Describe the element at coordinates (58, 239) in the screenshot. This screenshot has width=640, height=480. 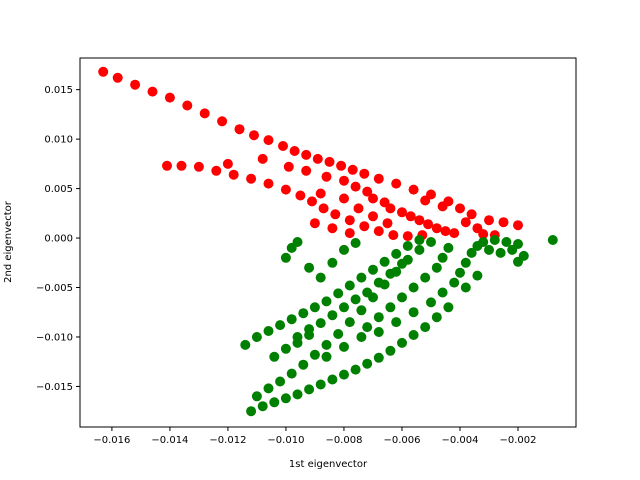
I see `y-tick-label: 0.000` at that location.